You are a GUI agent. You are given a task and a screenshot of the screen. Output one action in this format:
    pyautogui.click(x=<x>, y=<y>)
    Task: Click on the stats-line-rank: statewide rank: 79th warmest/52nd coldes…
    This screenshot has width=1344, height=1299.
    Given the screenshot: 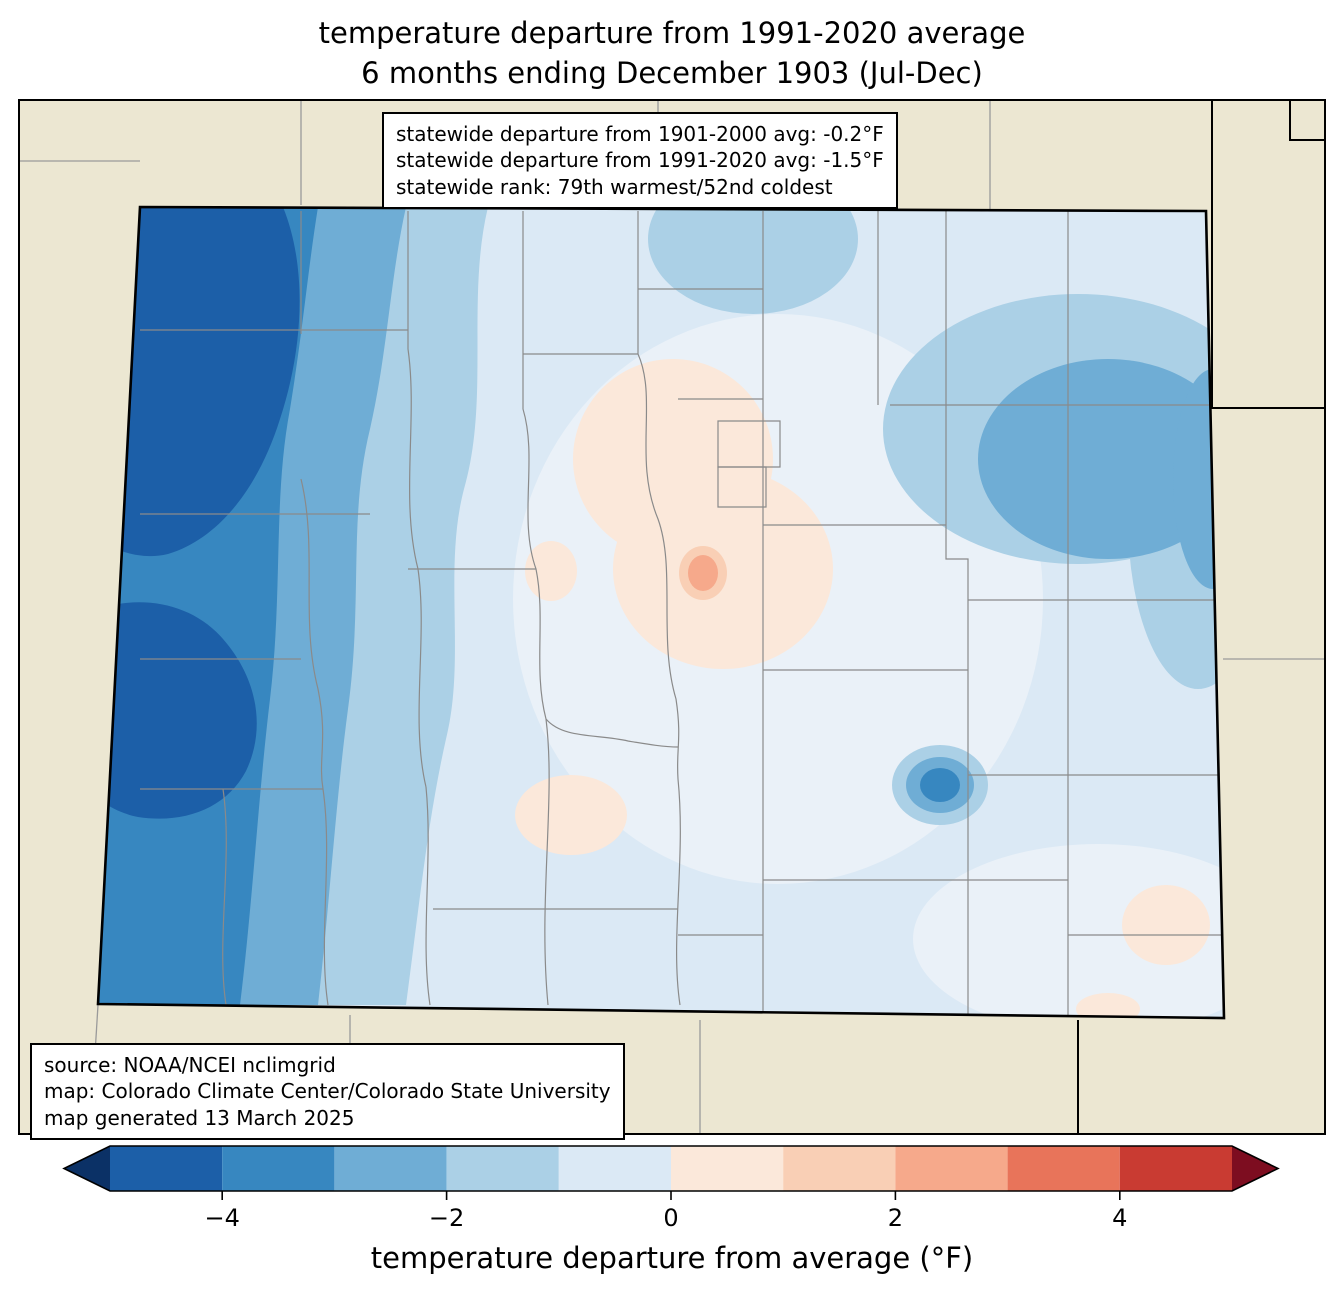 What is the action you would take?
    pyautogui.click(x=614, y=186)
    